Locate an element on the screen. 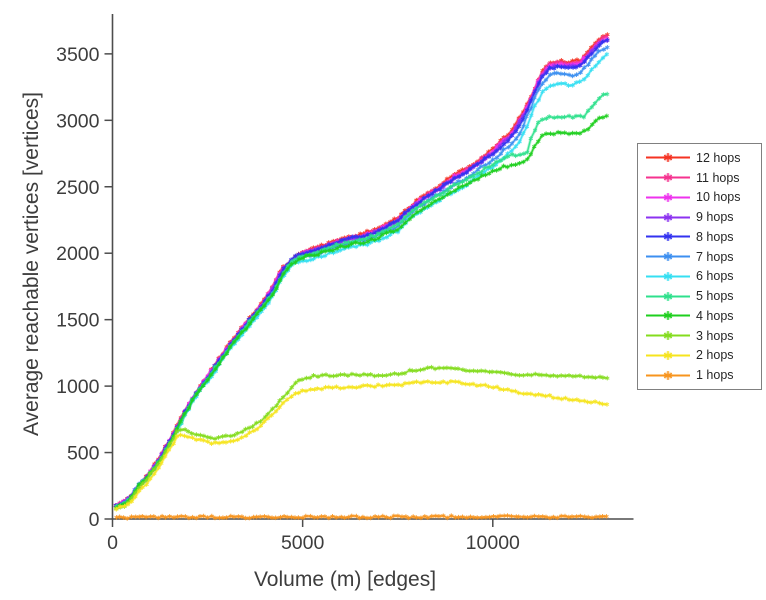 The width and height of the screenshot is (766, 600). legend-label: 5 hops is located at coordinates (715, 296).